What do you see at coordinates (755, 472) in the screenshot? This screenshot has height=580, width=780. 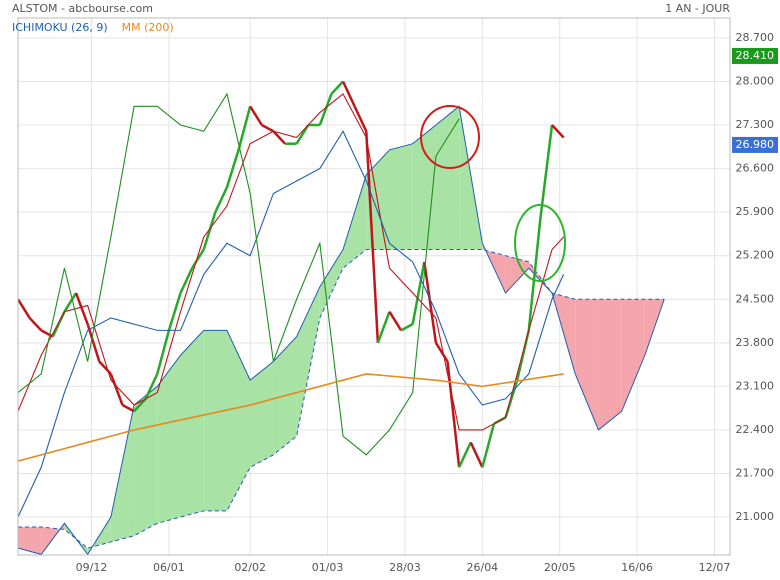 I see `y-tick-label: 21.700` at bounding box center [755, 472].